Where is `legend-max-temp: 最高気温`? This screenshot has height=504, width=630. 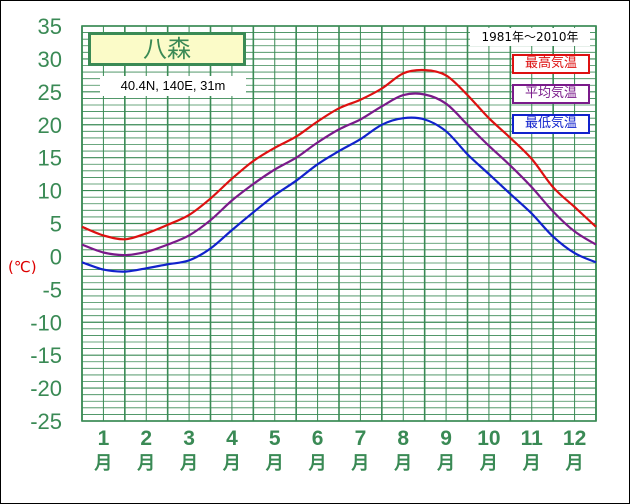 legend-max-temp: 最高気温 is located at coordinates (551, 64).